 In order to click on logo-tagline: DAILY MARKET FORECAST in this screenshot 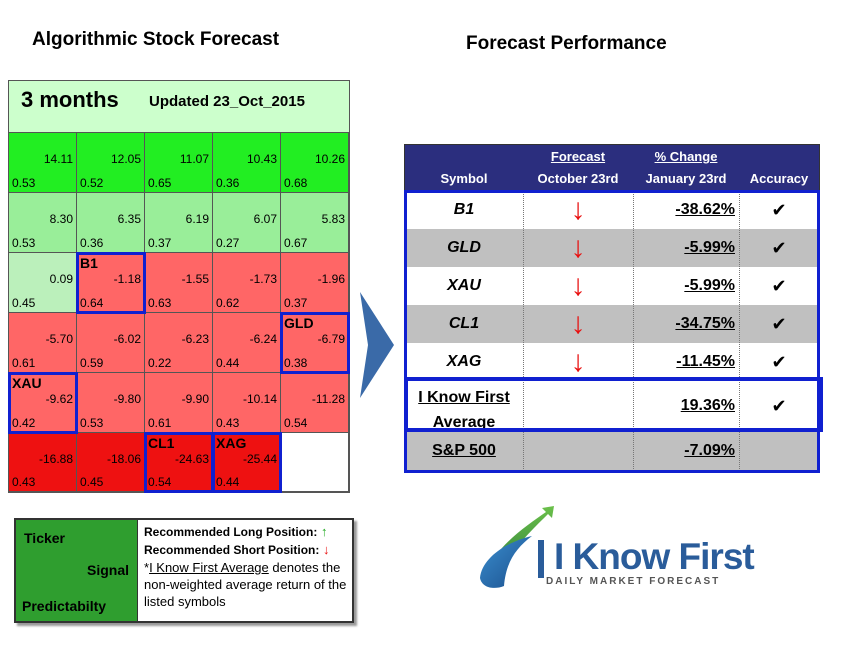, I will do `click(633, 581)`.